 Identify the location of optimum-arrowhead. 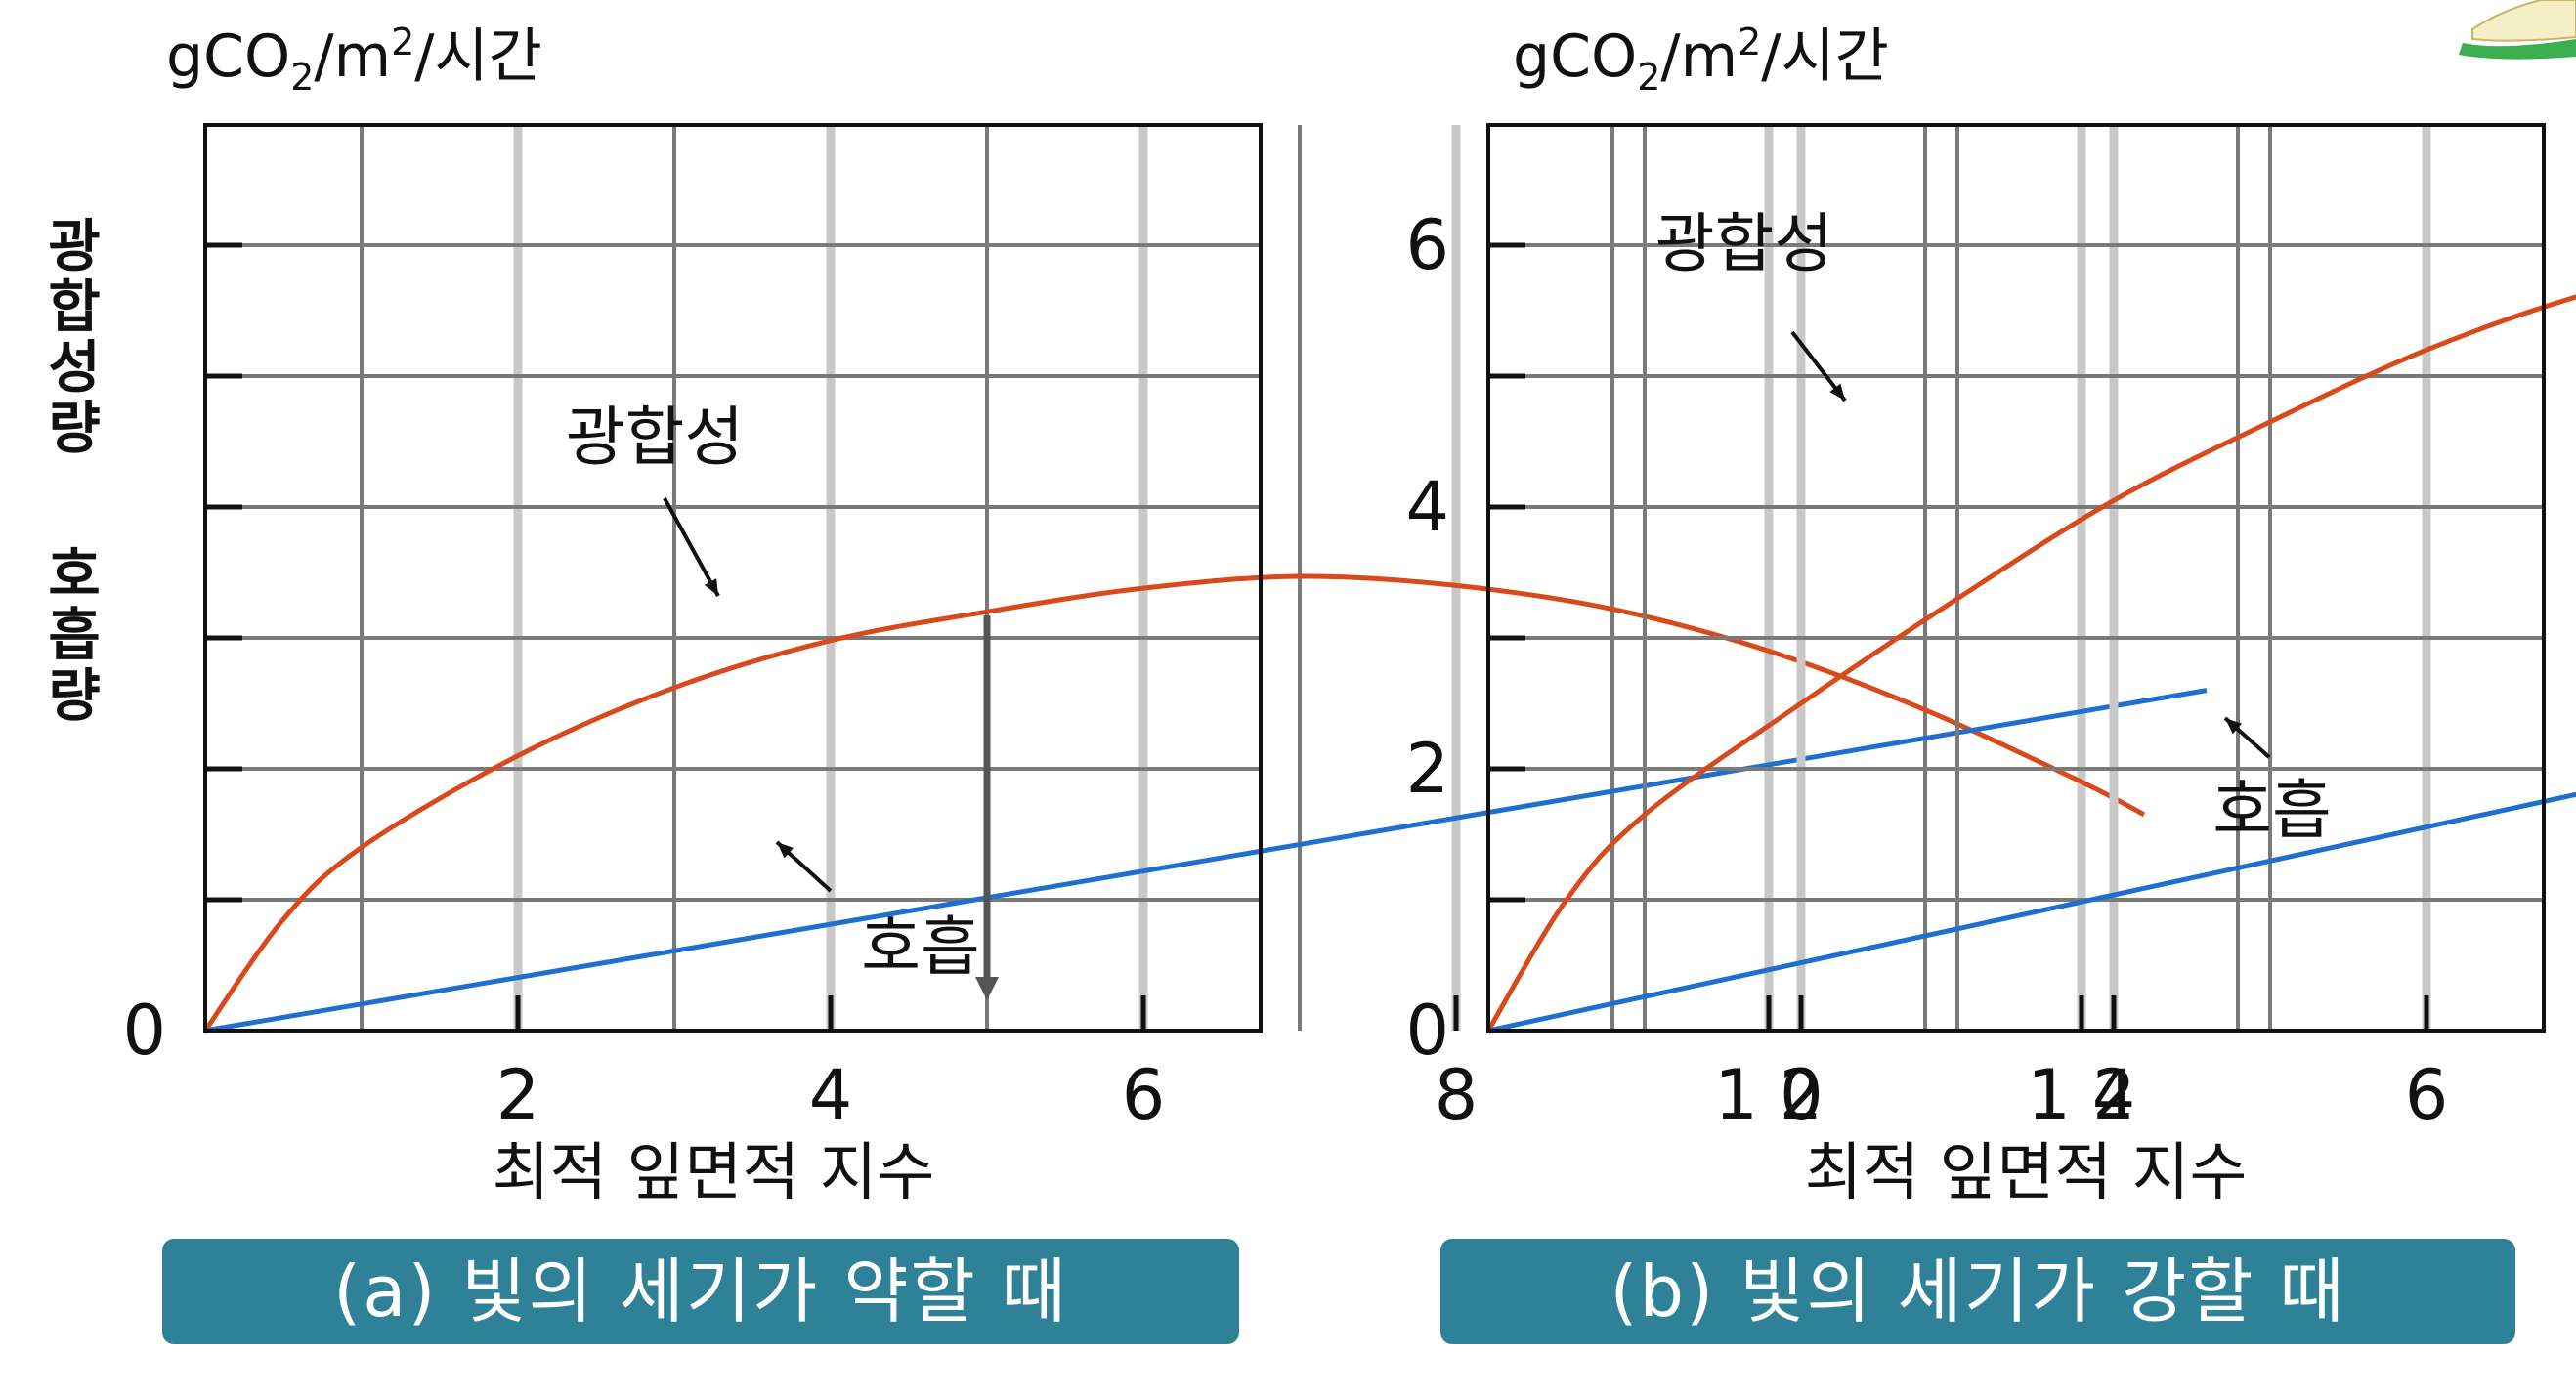
(987, 988).